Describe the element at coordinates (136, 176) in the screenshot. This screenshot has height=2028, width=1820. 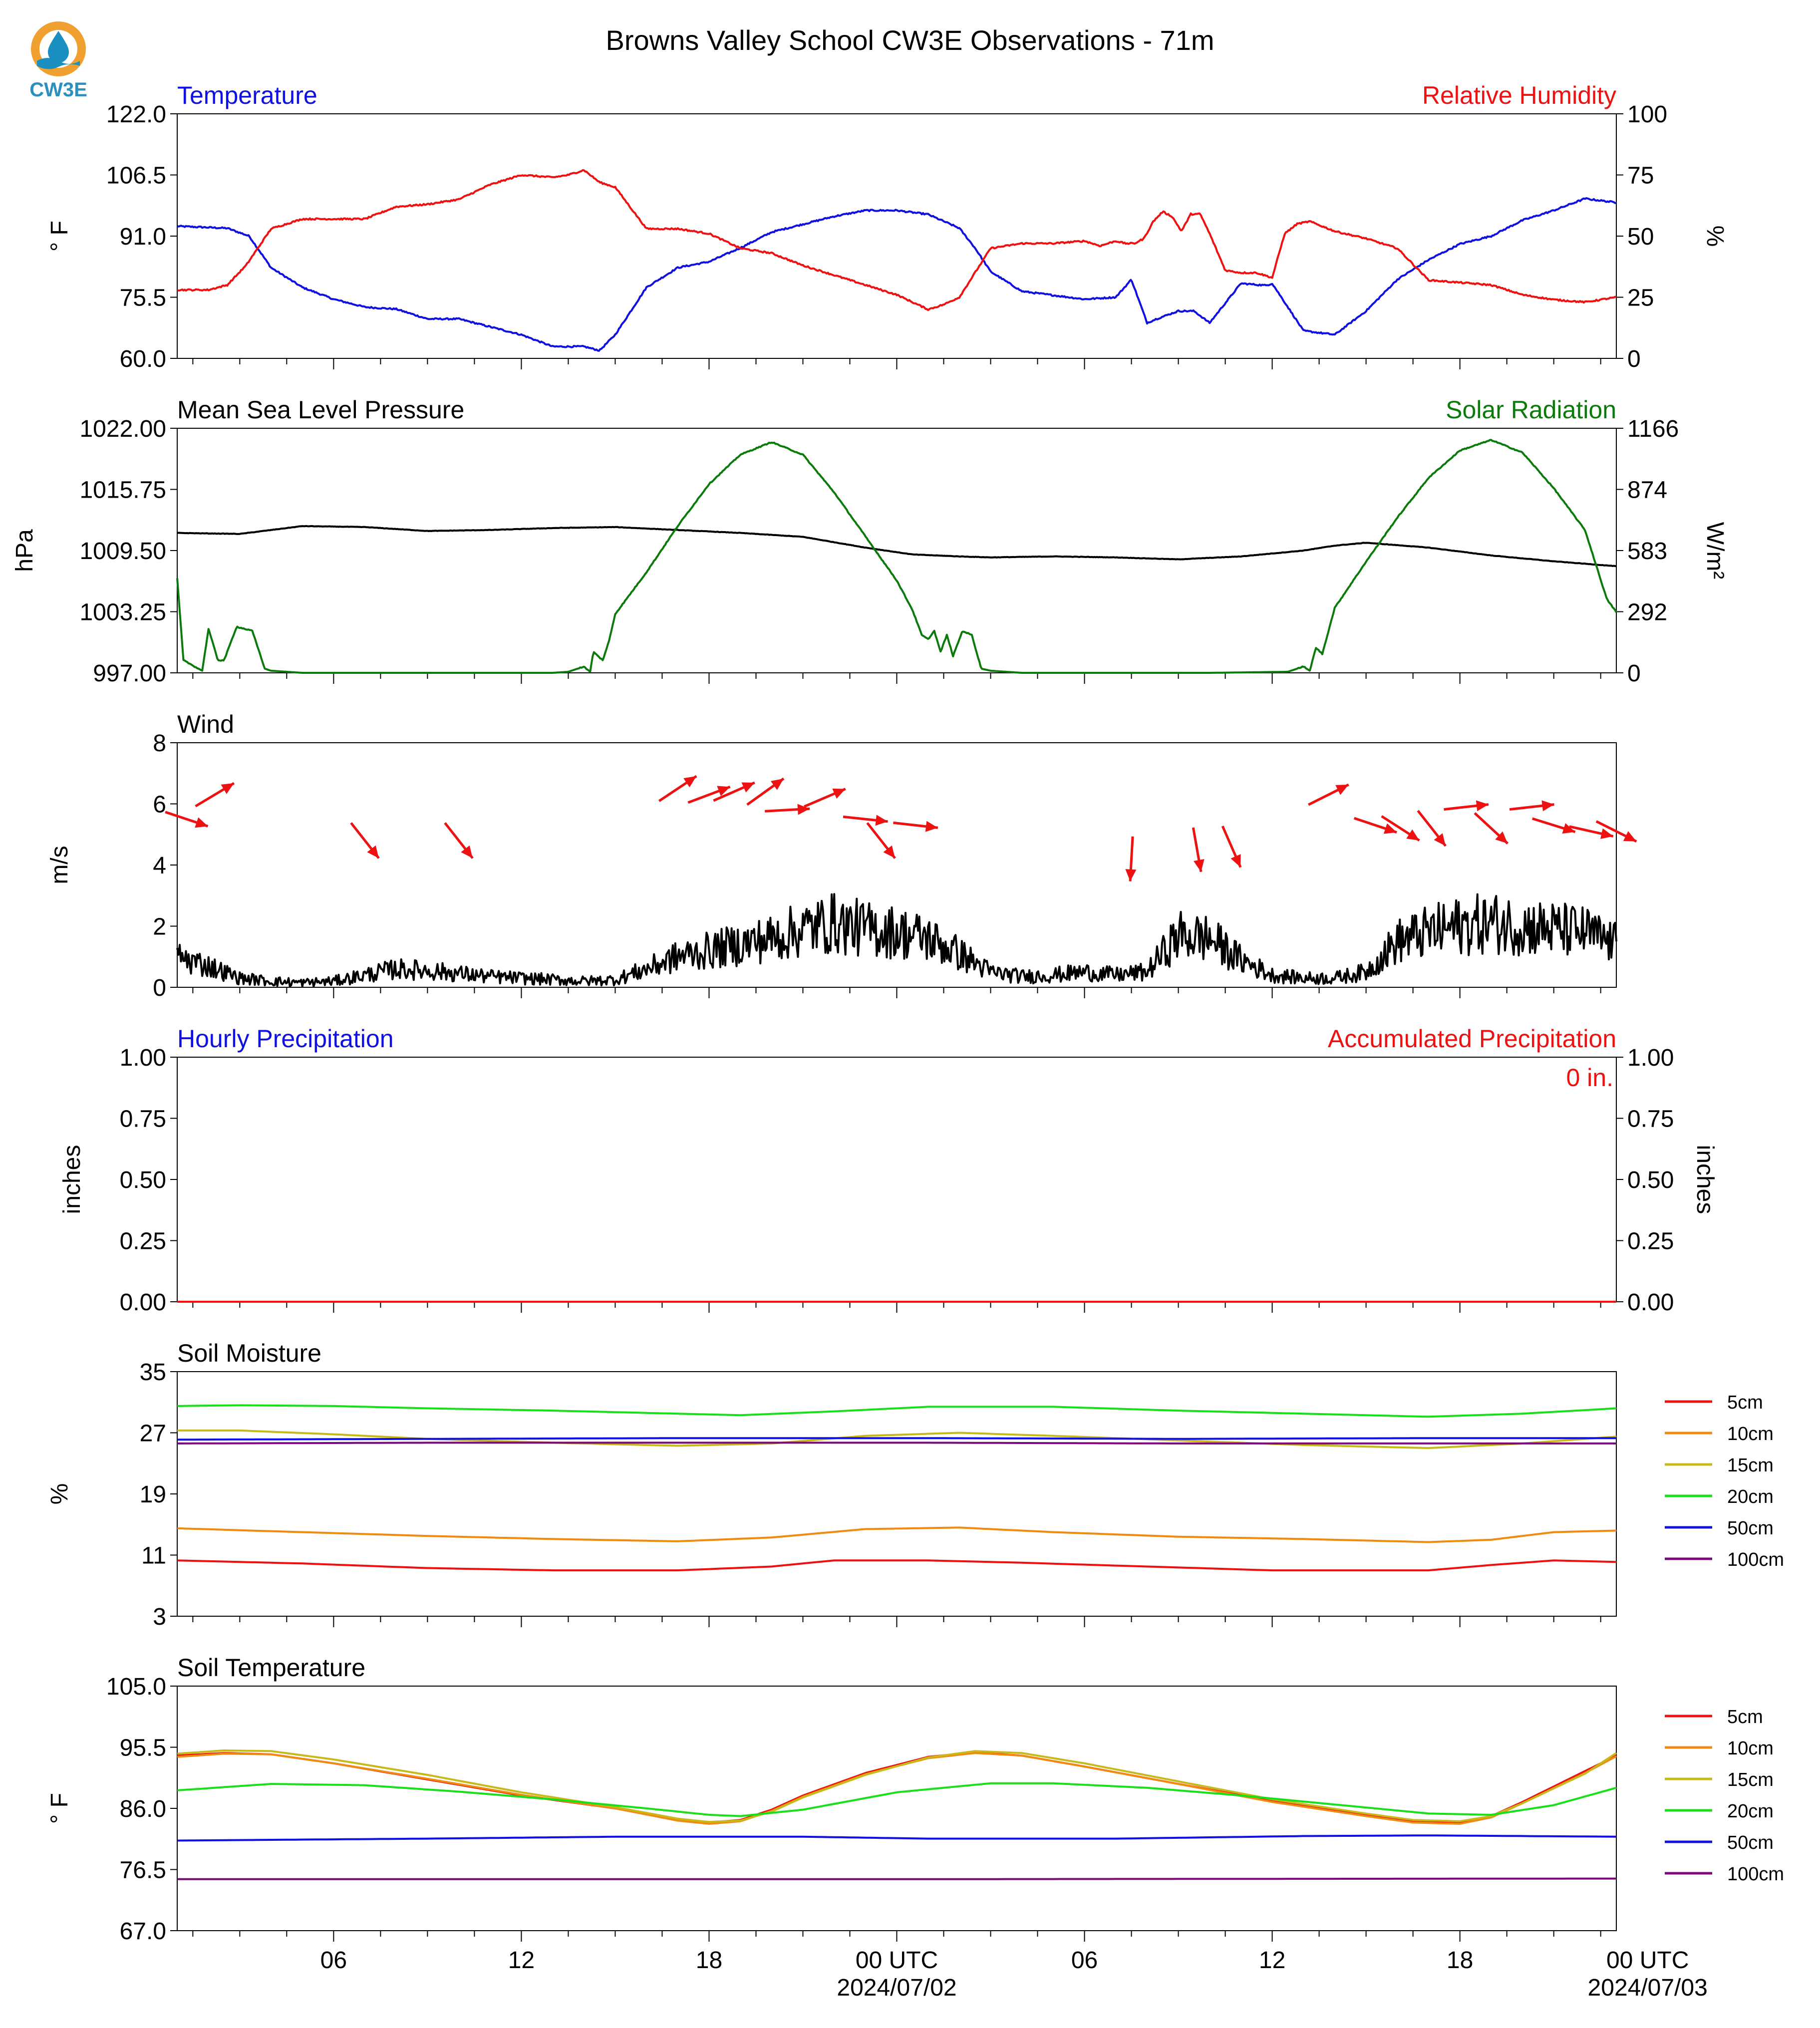
I see `y-tick-label-left: 106.5` at that location.